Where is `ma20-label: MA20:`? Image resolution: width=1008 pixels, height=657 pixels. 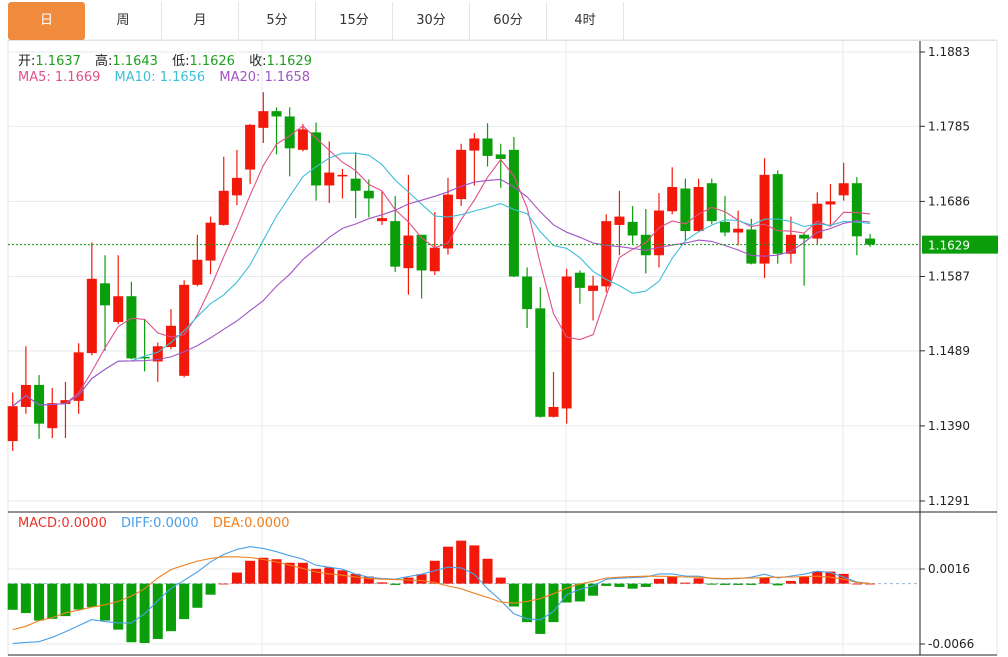 ma20-label: MA20: is located at coordinates (242, 77).